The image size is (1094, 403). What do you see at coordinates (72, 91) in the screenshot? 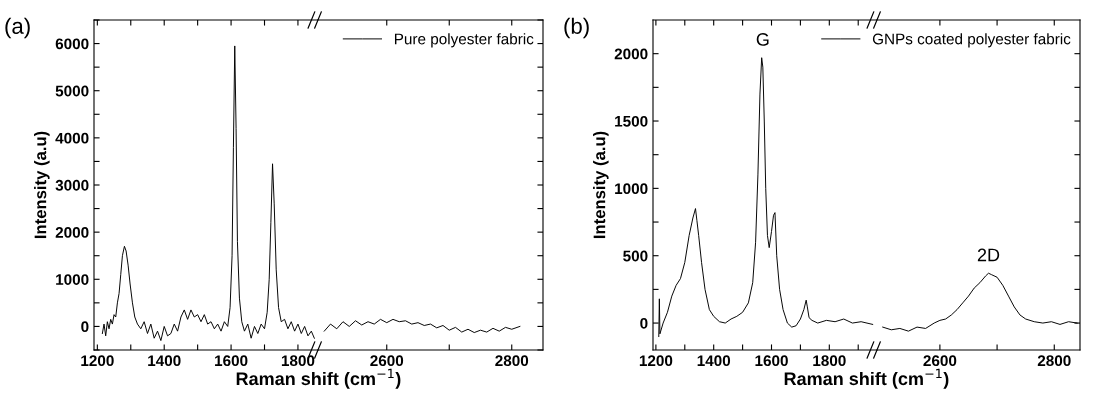
I see `y-tick-label: 5000` at bounding box center [72, 91].